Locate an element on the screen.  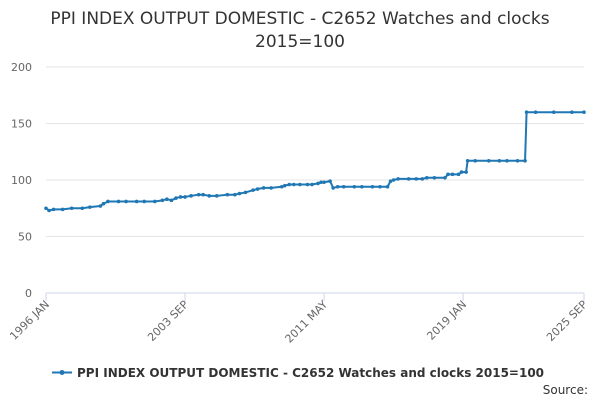
source-label: Source: is located at coordinates (565, 390).